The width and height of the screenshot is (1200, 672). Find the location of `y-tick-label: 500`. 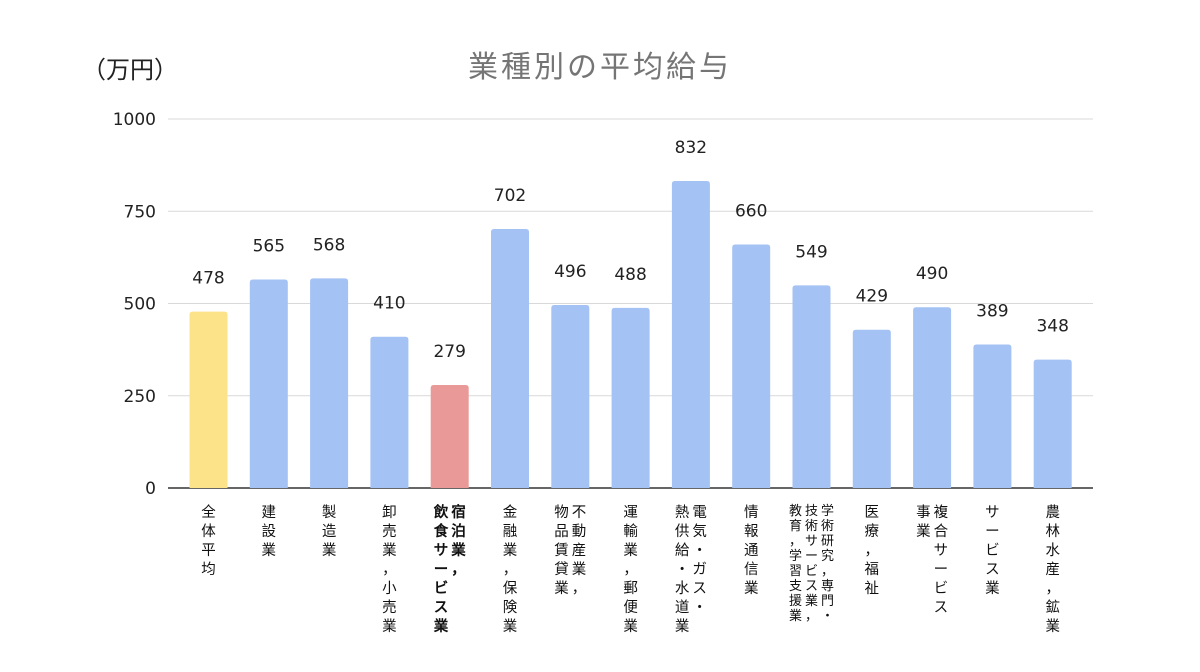

y-tick-label: 500 is located at coordinates (140, 305).